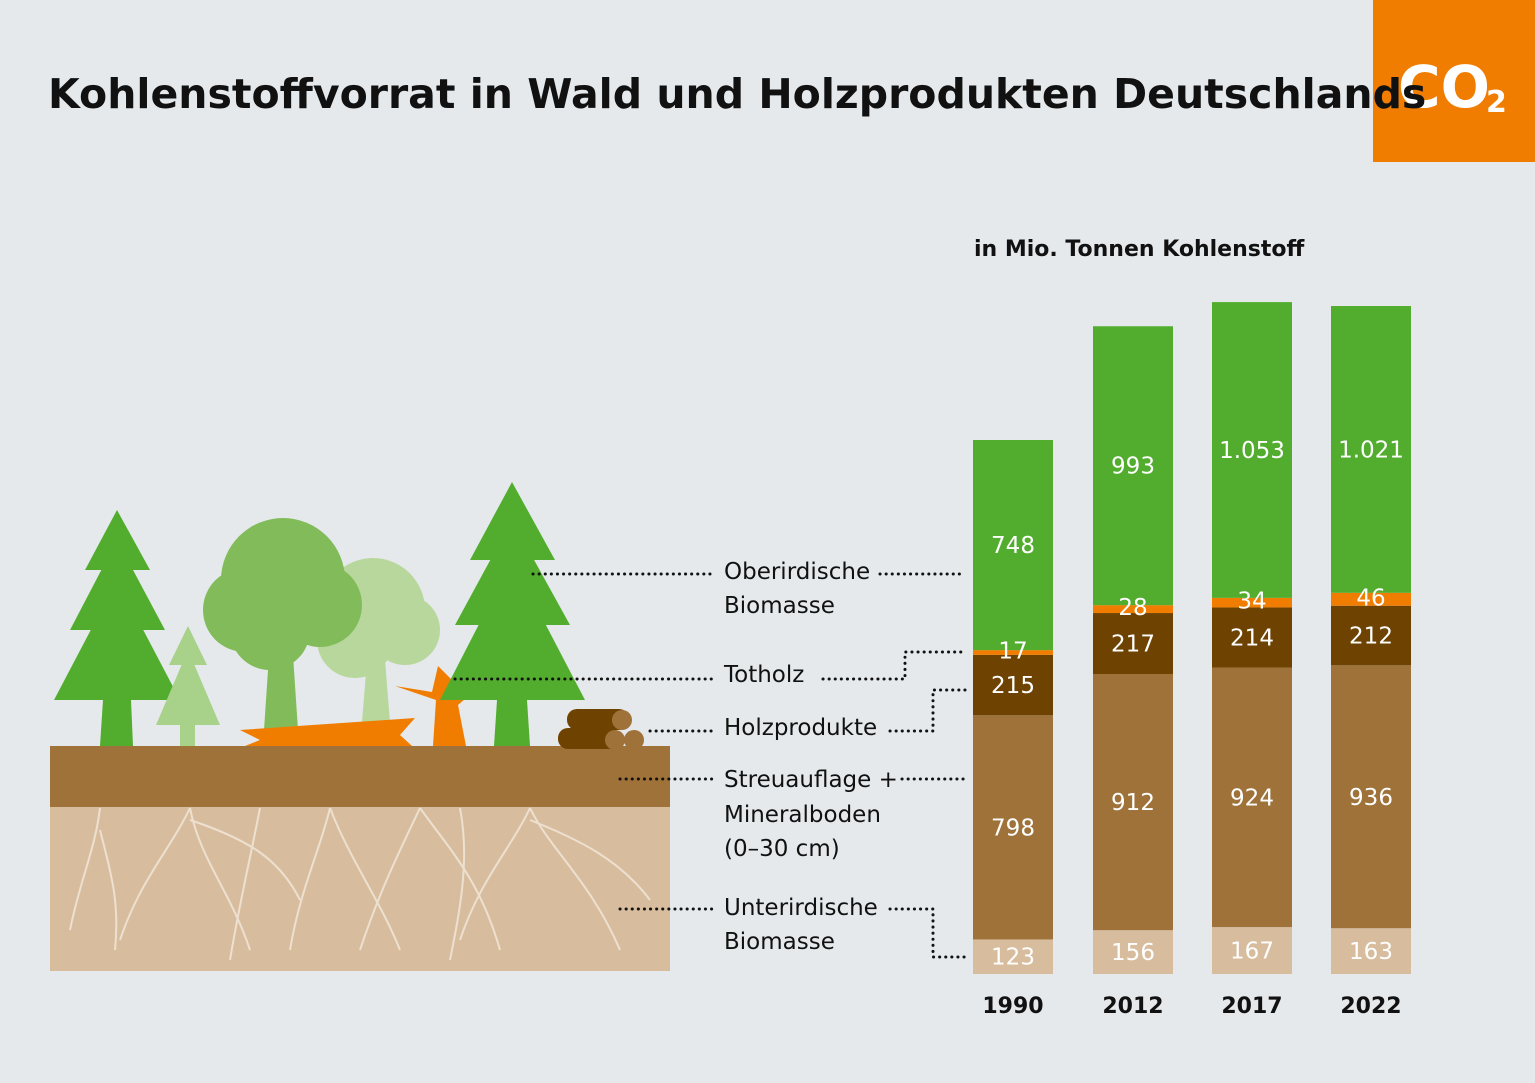 The width and height of the screenshot is (1535, 1083). I want to click on litter-layer, so click(360, 776).